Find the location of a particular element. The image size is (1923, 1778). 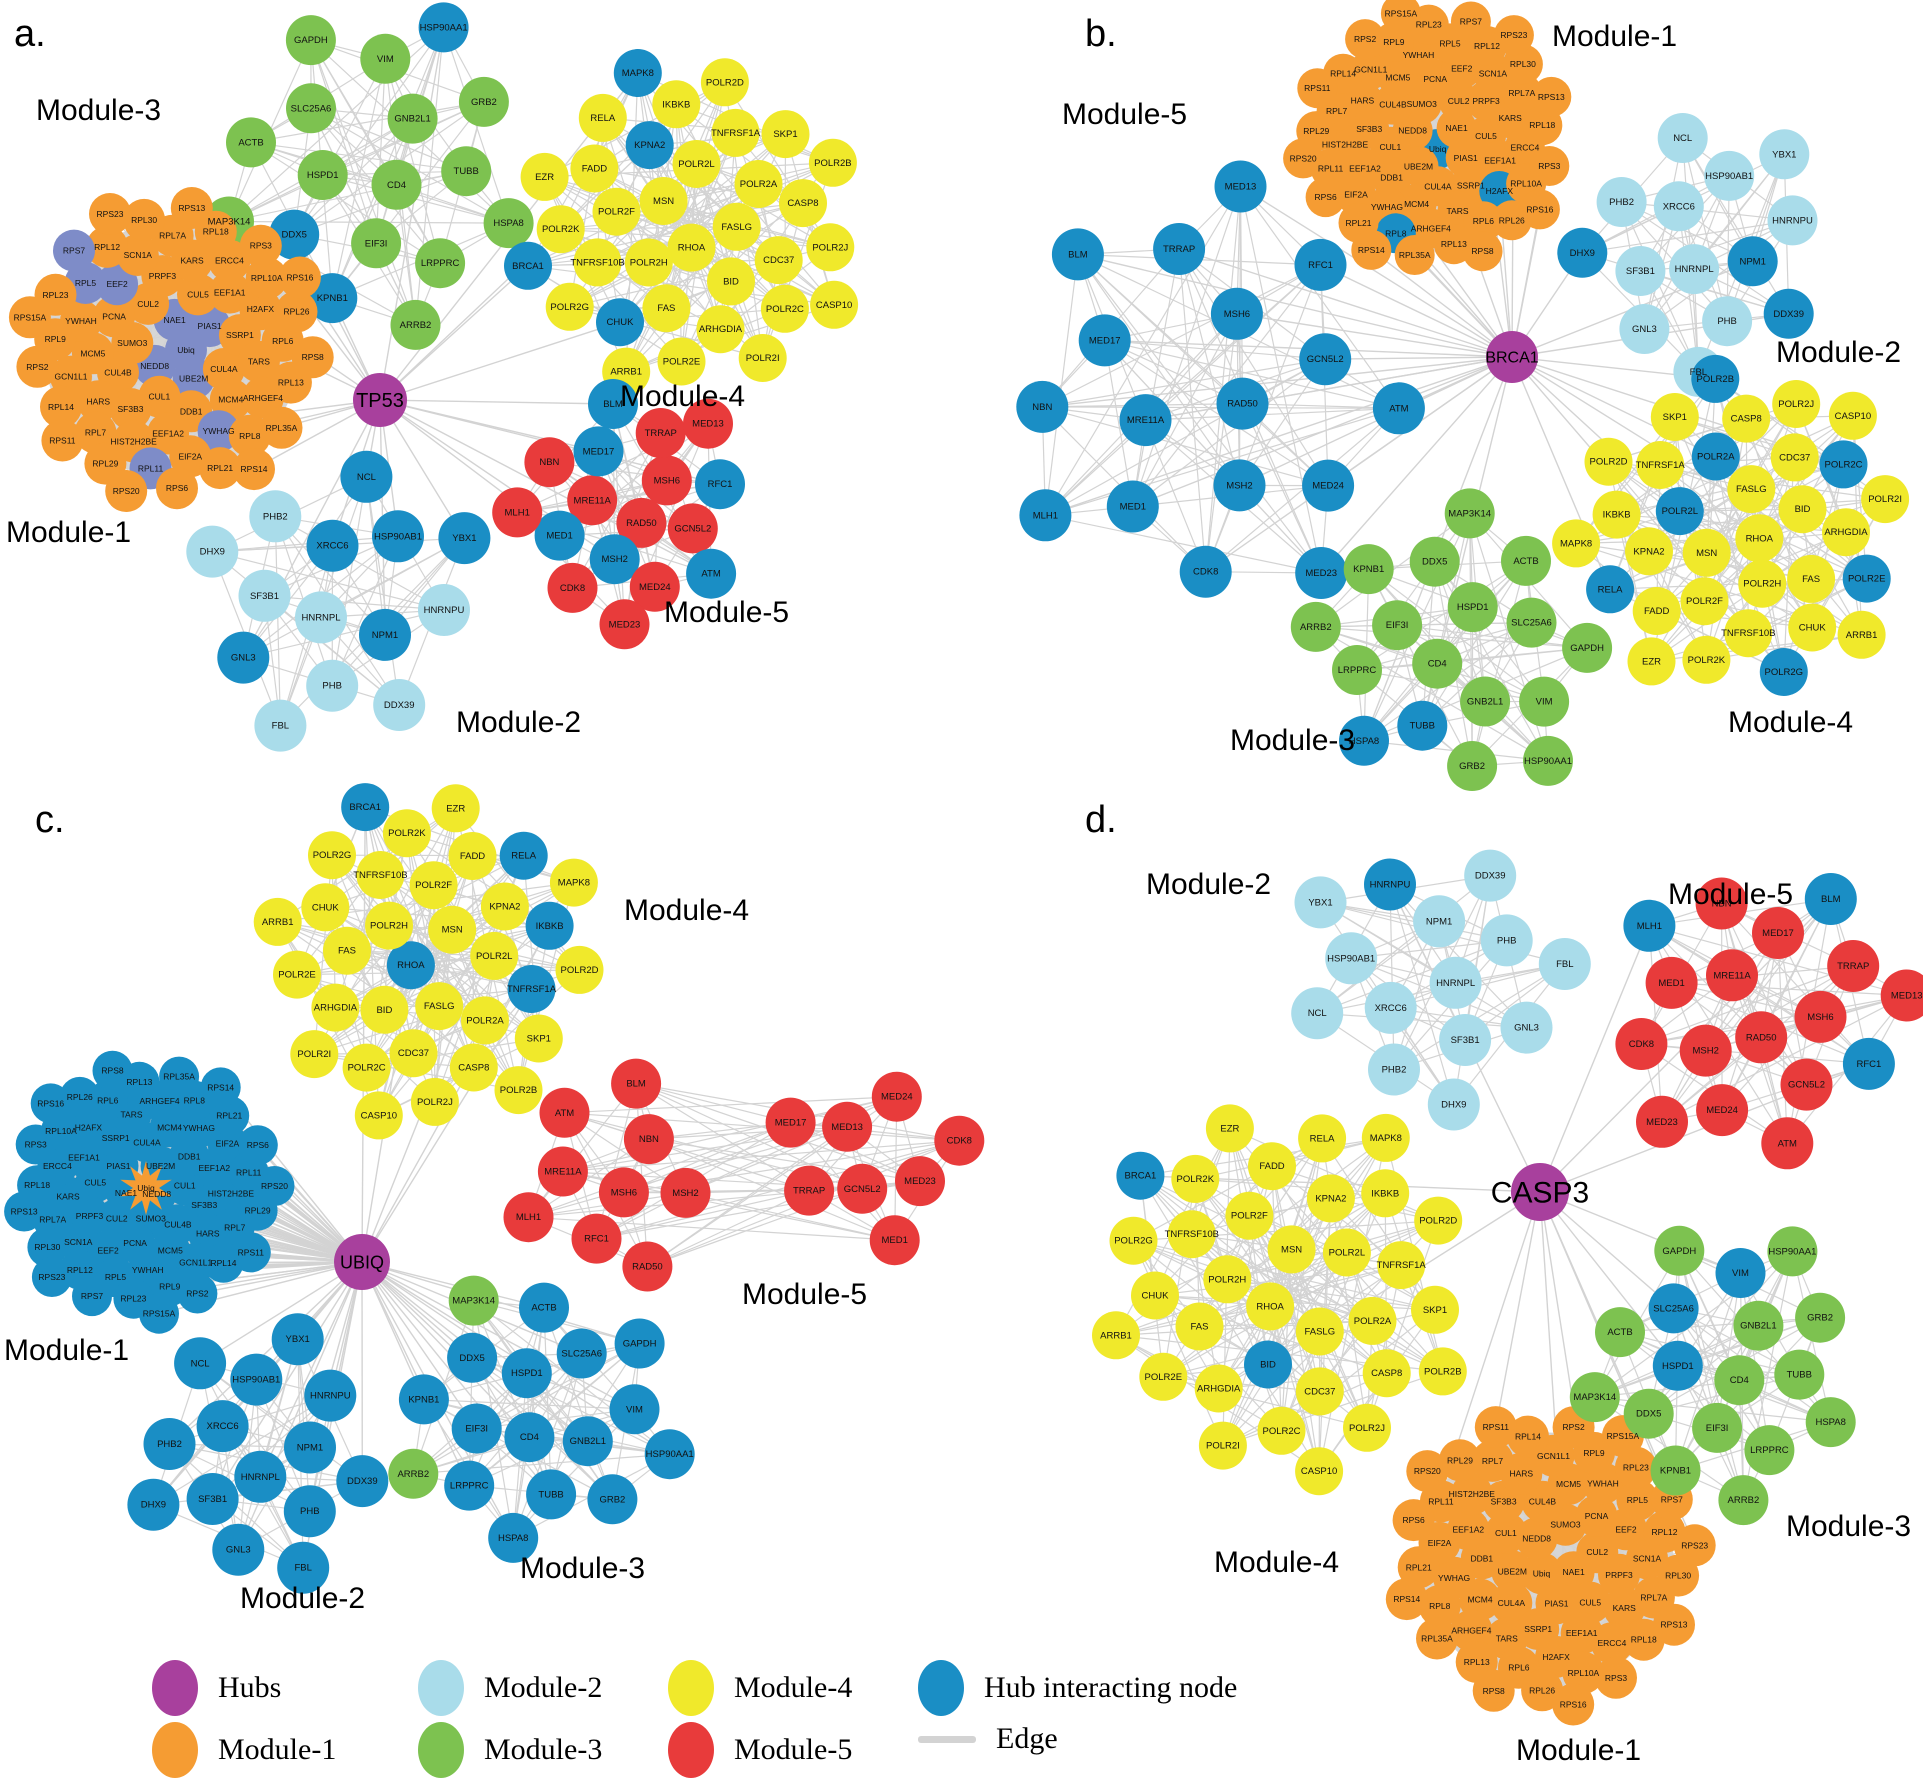

node-label: NEDD8 is located at coordinates (1412, 131).